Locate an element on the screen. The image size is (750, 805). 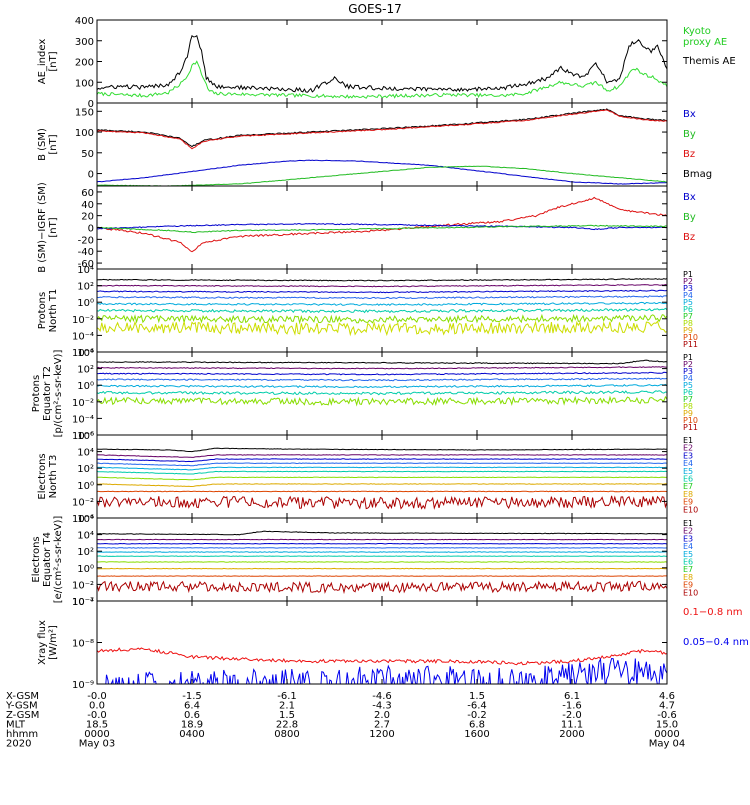
legend-entry-eet4-9: E10 is located at coordinates (690, 592).